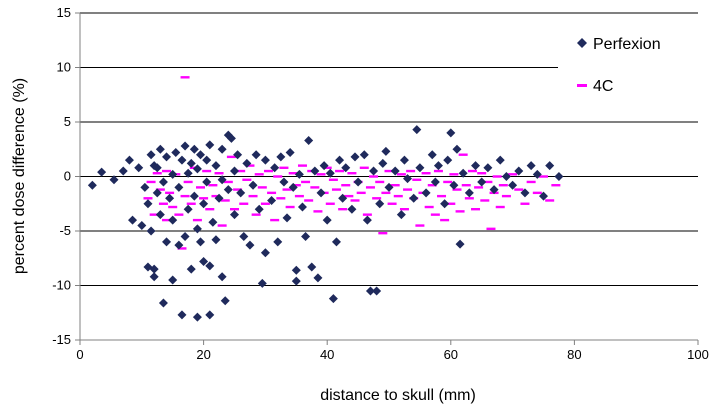 The width and height of the screenshot is (710, 407). I want to click on legend: Perfexion 4C, so click(628, 65).